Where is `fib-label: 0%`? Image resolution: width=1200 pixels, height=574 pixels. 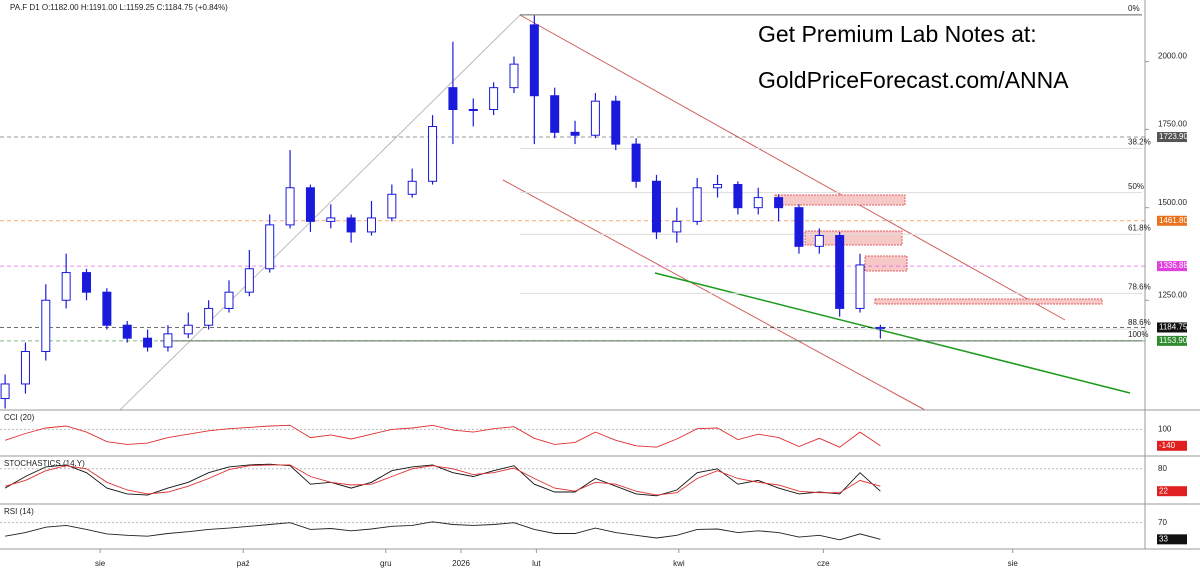 fib-label: 0% is located at coordinates (1134, 8).